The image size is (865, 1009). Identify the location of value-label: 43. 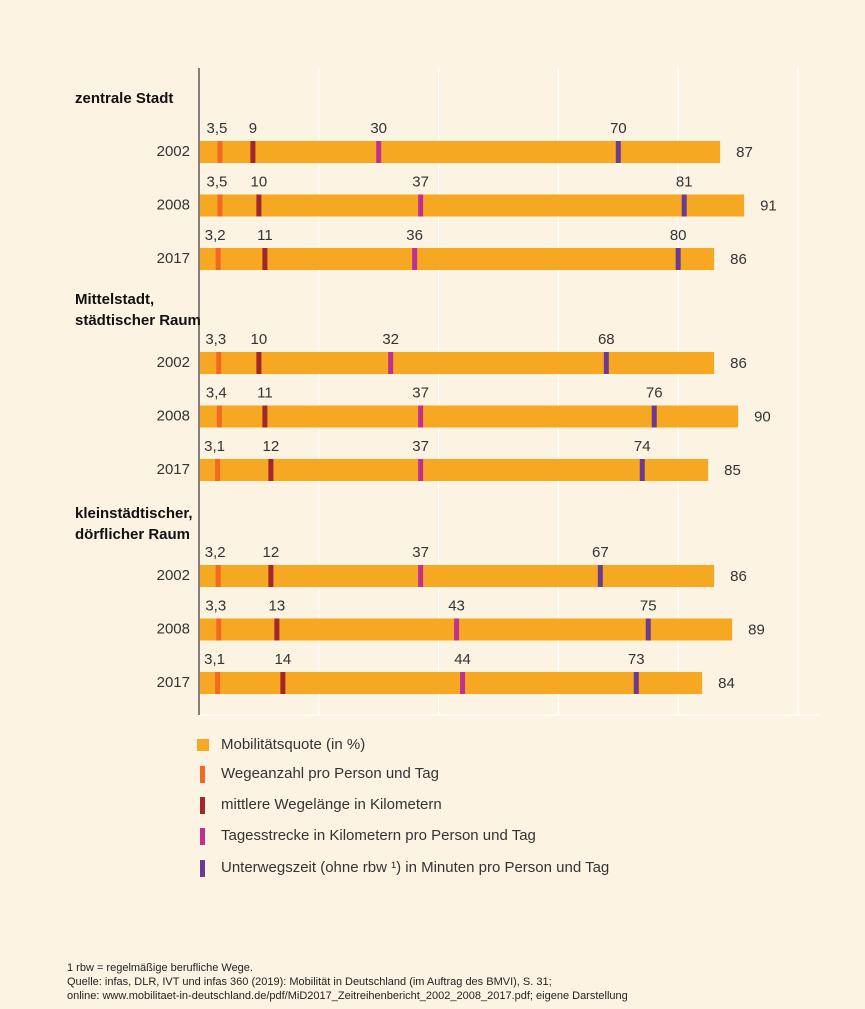
(456, 605).